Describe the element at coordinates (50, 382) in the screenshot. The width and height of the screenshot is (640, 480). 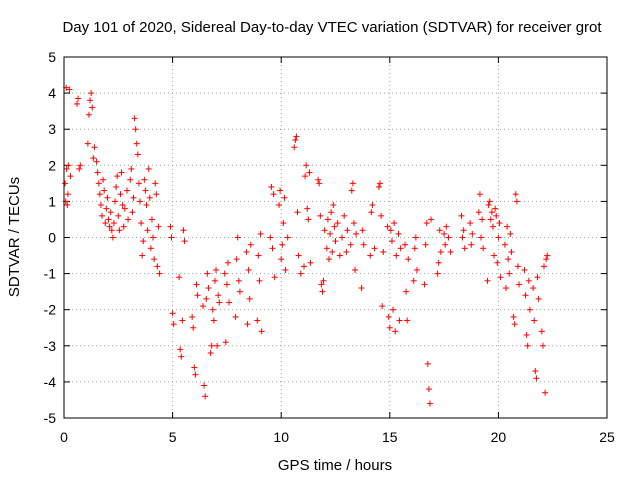
I see `y-tick-label: -4` at that location.